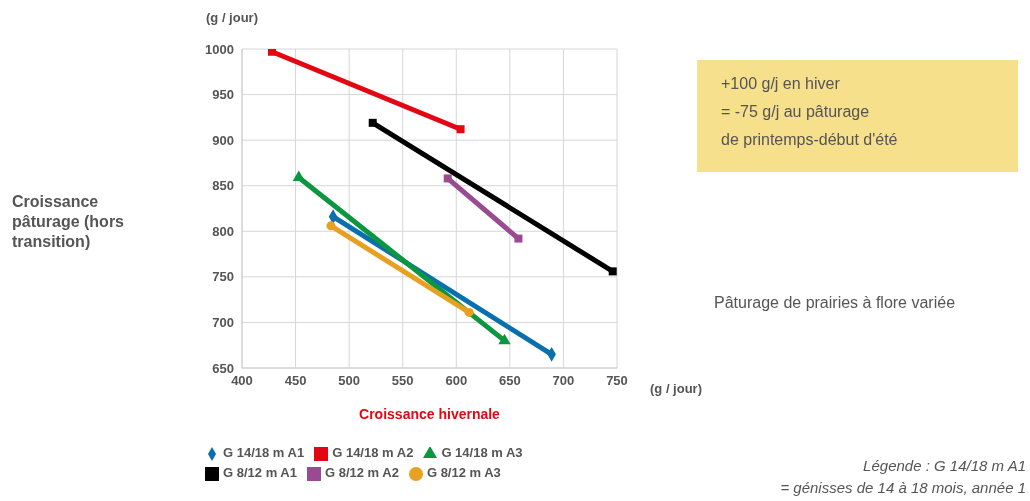 Image resolution: width=1030 pixels, height=501 pixels. Describe the element at coordinates (219, 49) in the screenshot. I see `y-tick-label: 1000` at that location.